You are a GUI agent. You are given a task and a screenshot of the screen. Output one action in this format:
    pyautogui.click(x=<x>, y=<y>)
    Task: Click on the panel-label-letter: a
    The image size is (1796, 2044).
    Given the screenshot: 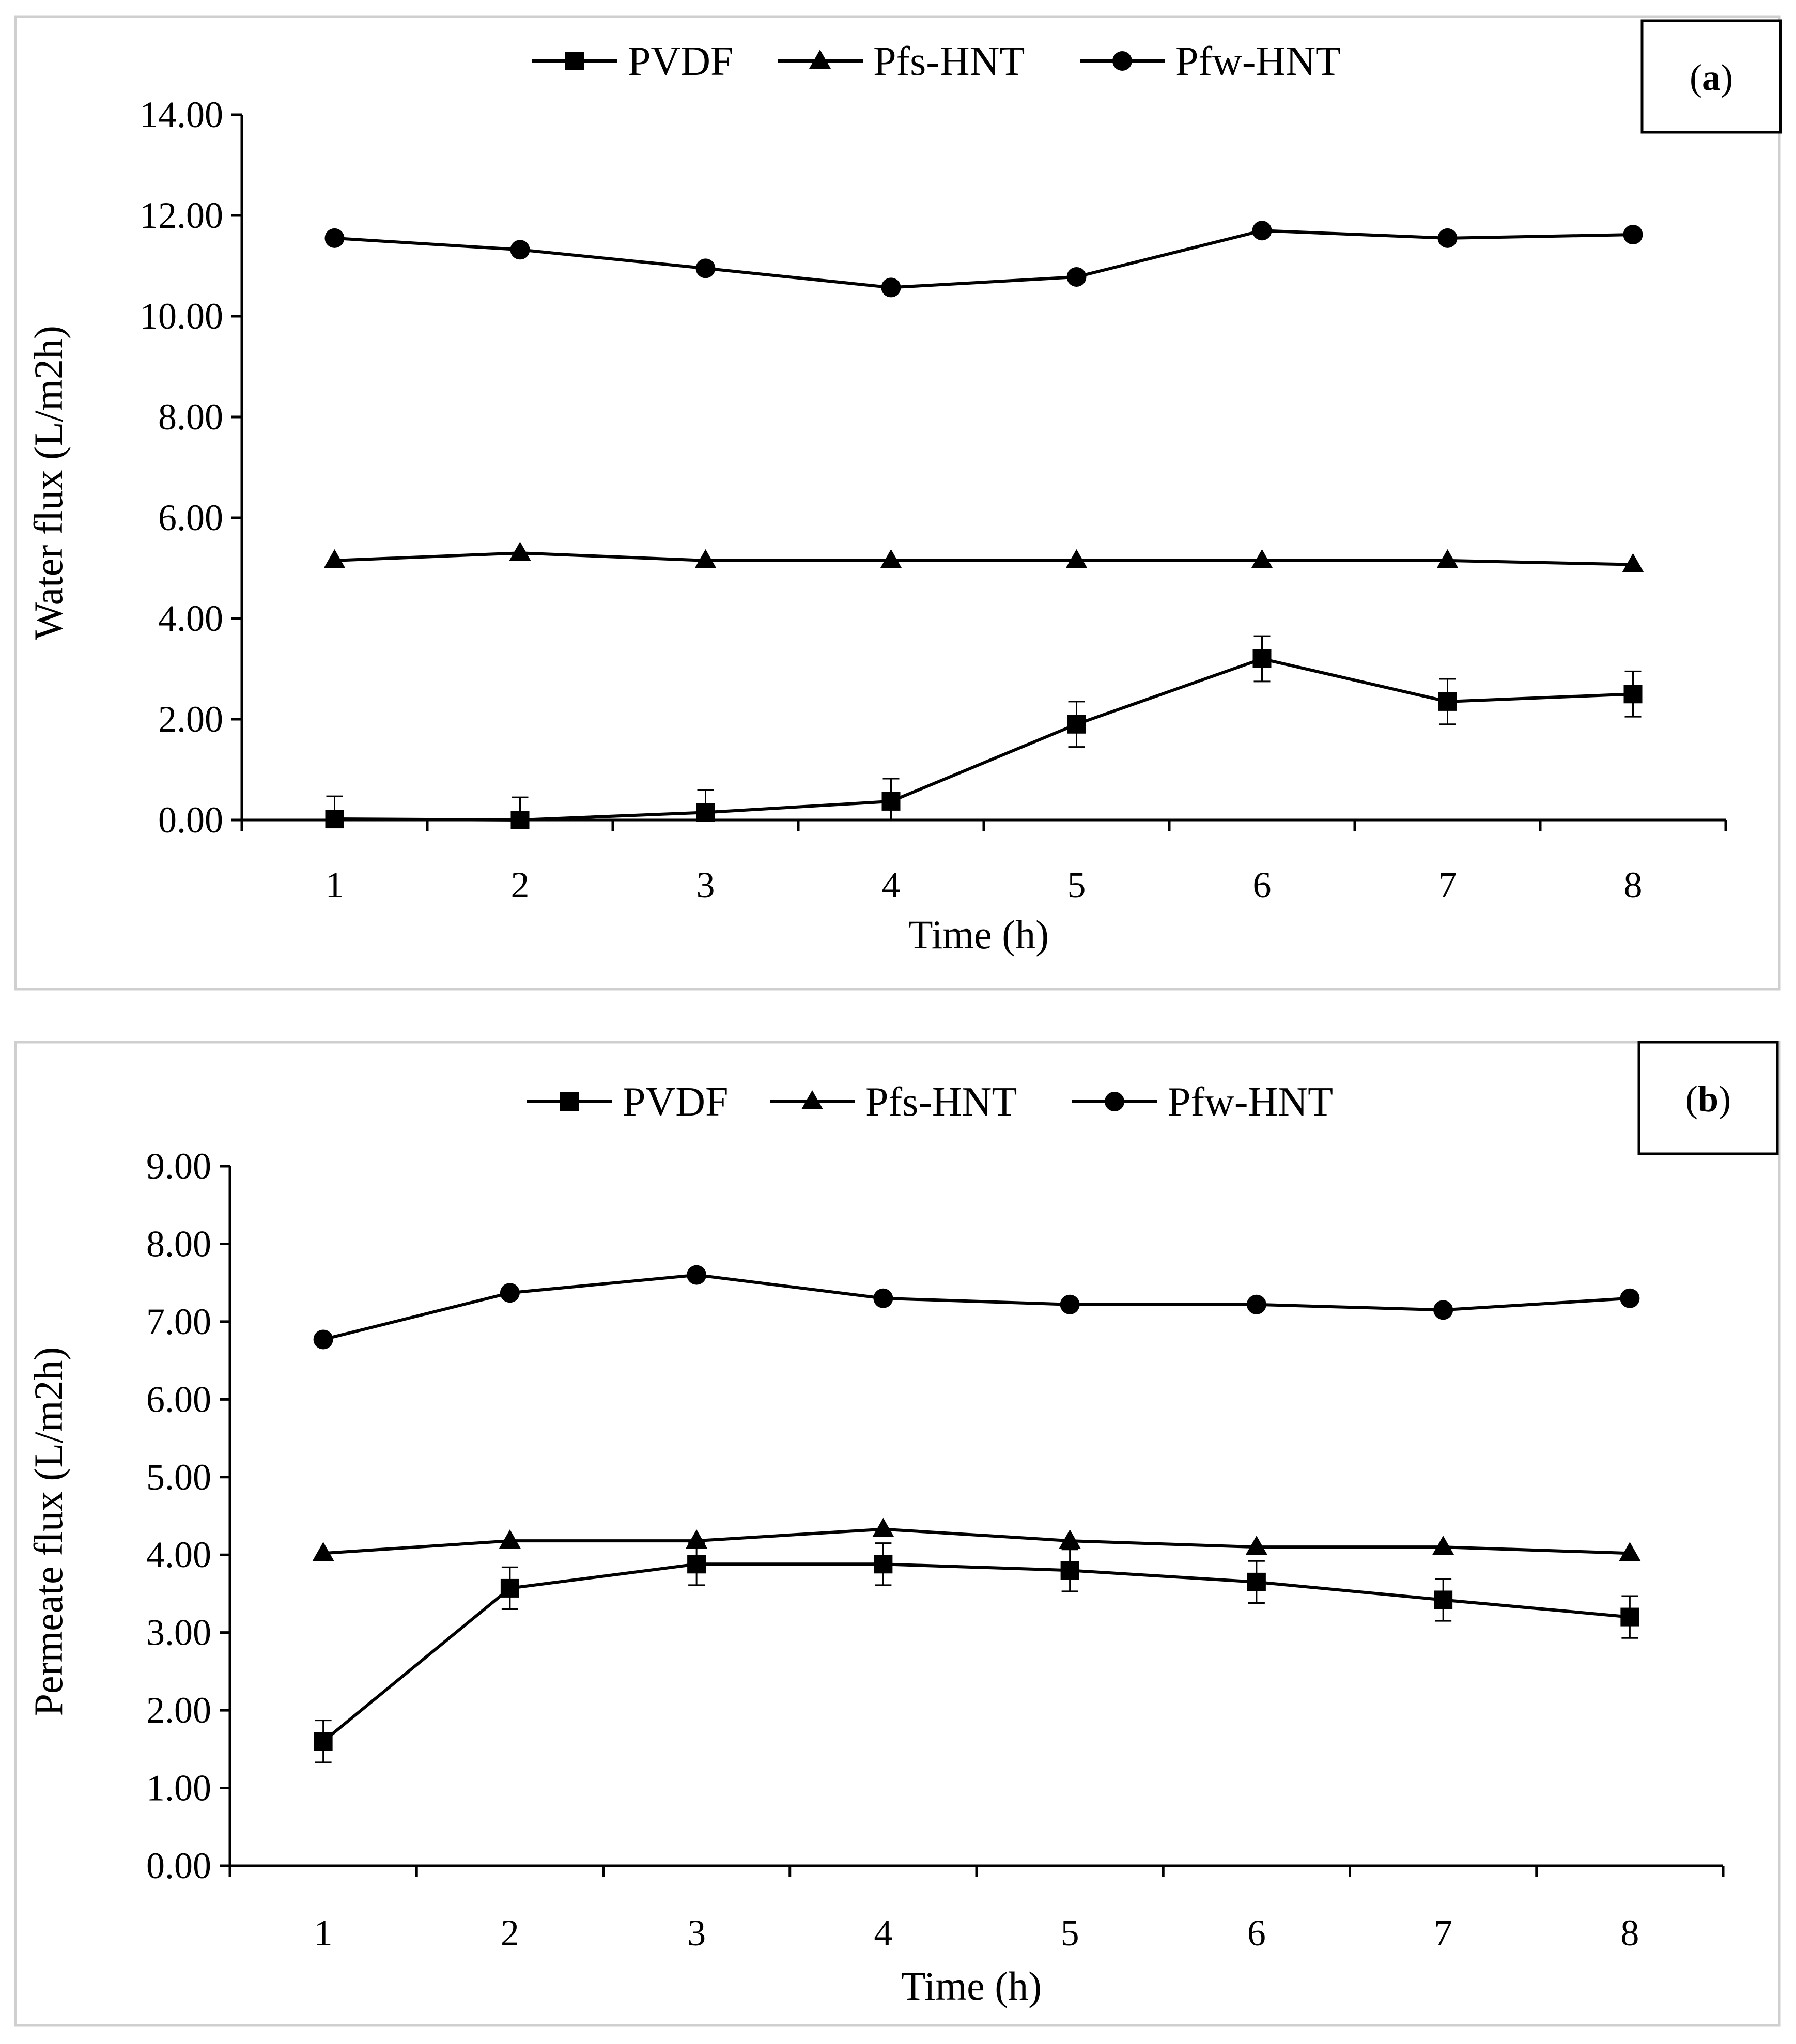 What is the action you would take?
    pyautogui.click(x=1711, y=77)
    